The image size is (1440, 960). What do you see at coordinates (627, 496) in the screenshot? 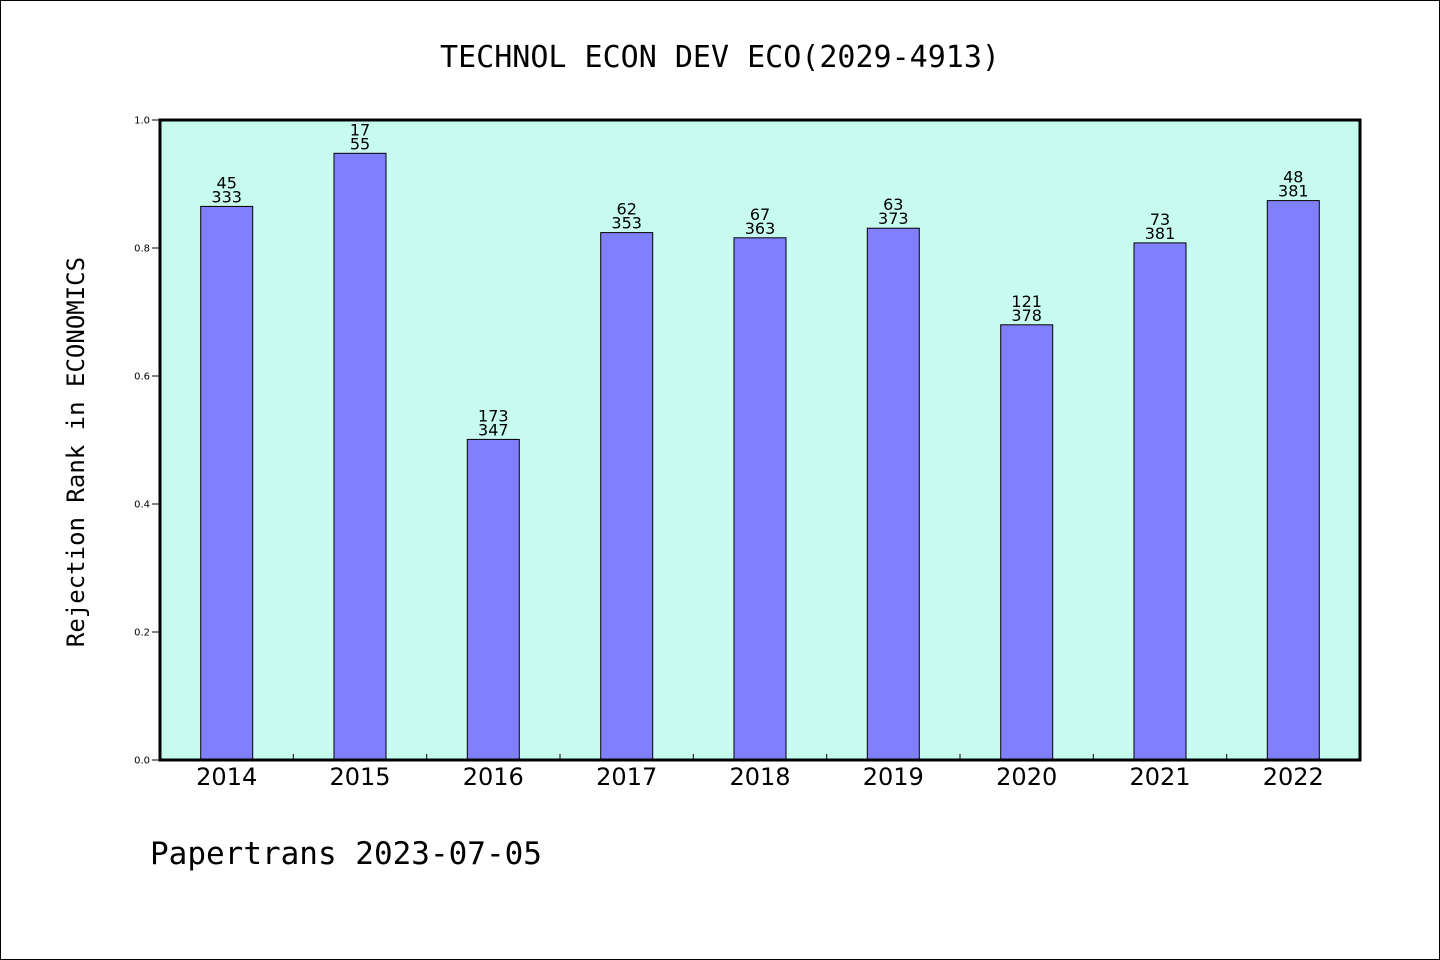
I see `bar-2017` at bounding box center [627, 496].